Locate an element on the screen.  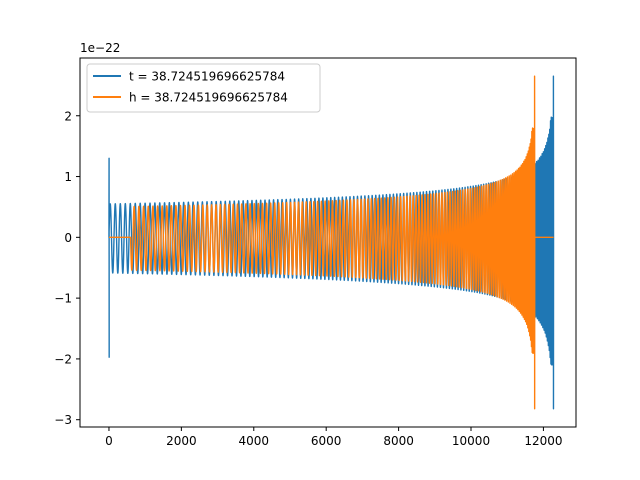
y-tick-label: −3 is located at coordinates (63, 420).